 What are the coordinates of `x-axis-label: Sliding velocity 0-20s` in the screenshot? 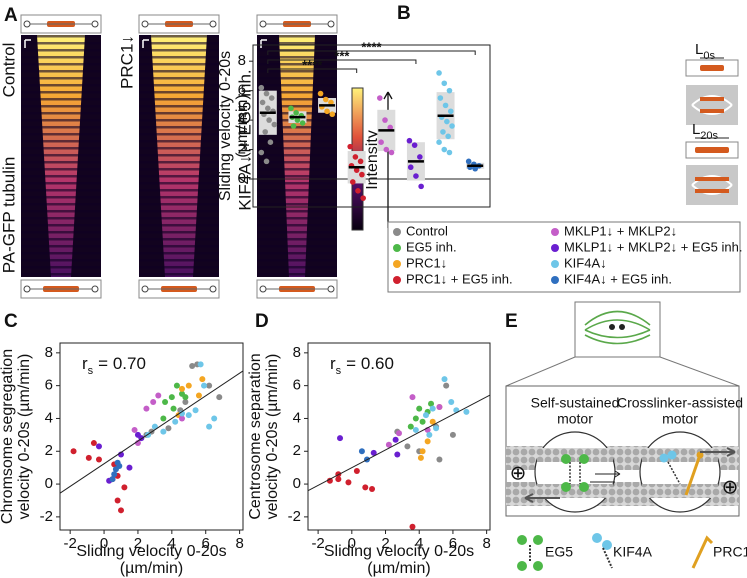 It's located at (151, 551).